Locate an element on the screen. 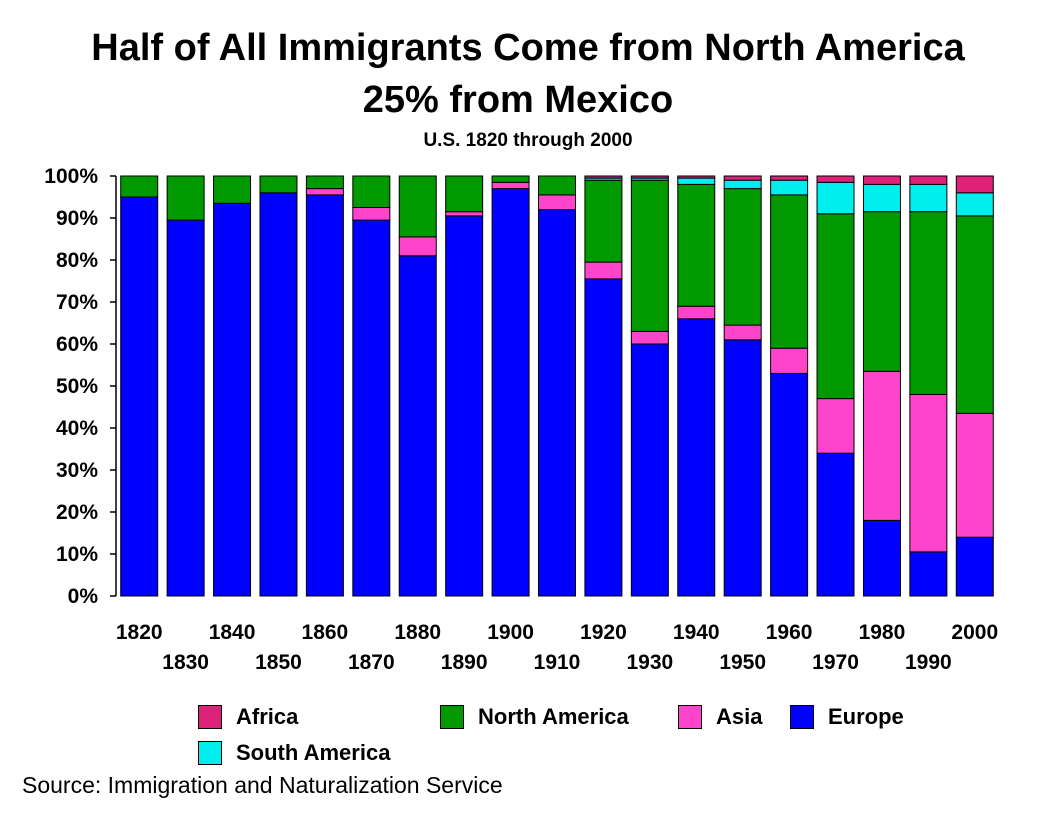 The image size is (1056, 816). bar-segment-asia-1920 is located at coordinates (603, 270).